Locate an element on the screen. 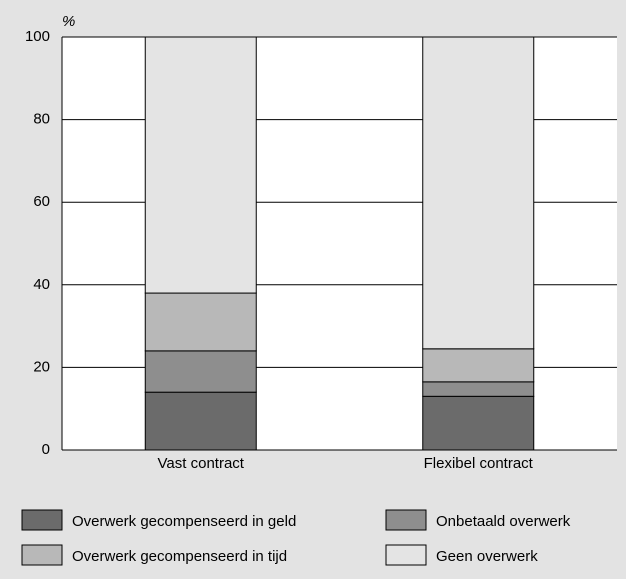 The image size is (626, 579). legend-label: Overwerk gecompenseerd in tijd is located at coordinates (179, 556).